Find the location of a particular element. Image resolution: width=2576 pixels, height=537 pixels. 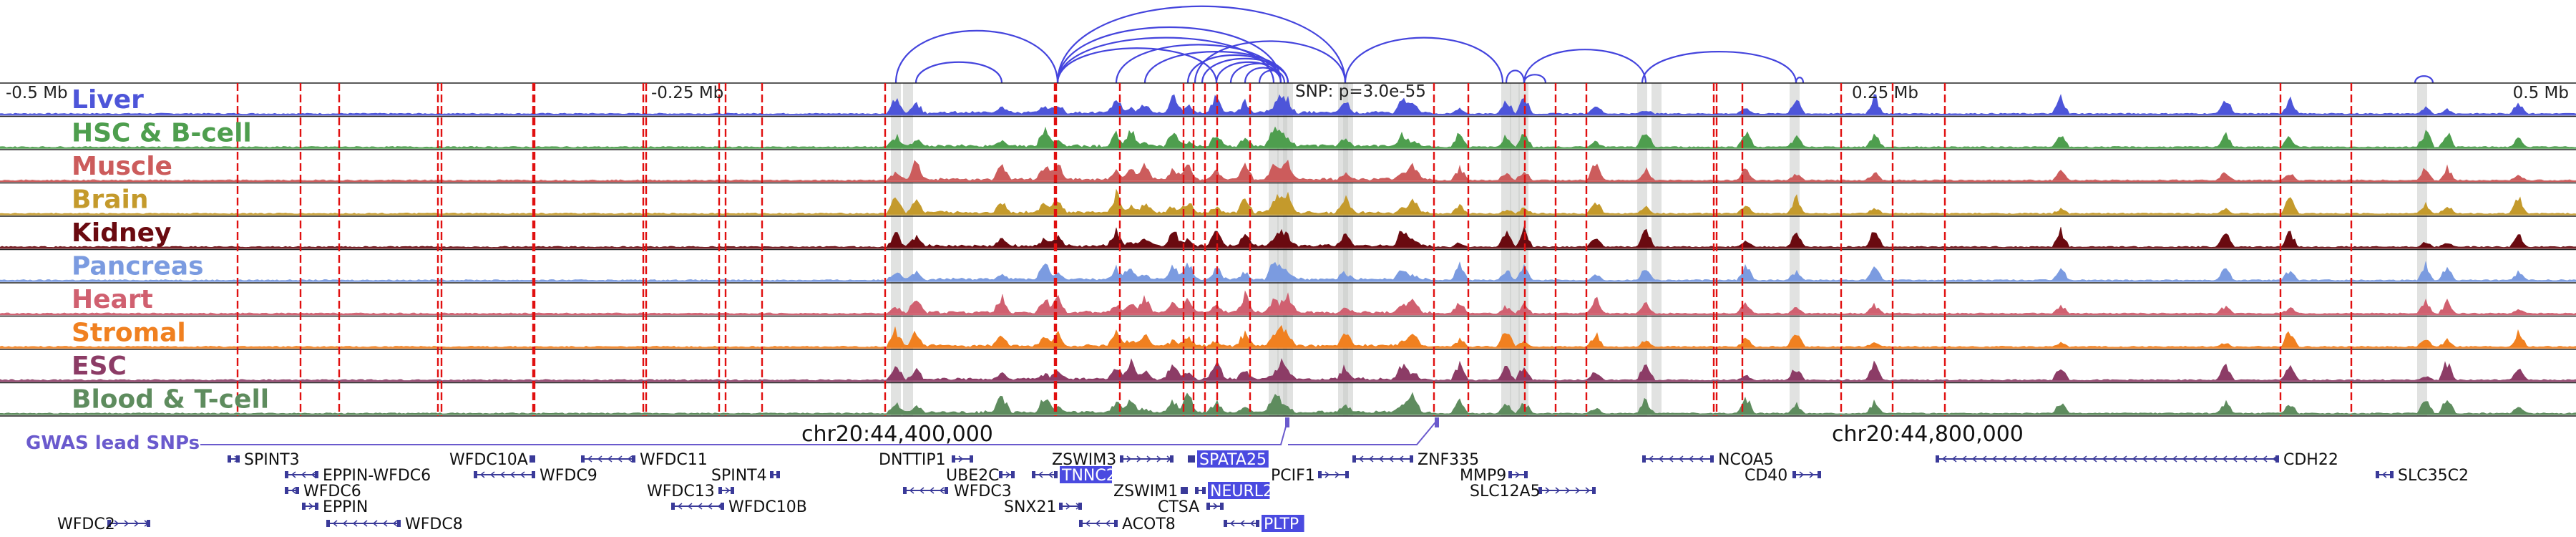

gwas-snp-track is located at coordinates (819, 431).